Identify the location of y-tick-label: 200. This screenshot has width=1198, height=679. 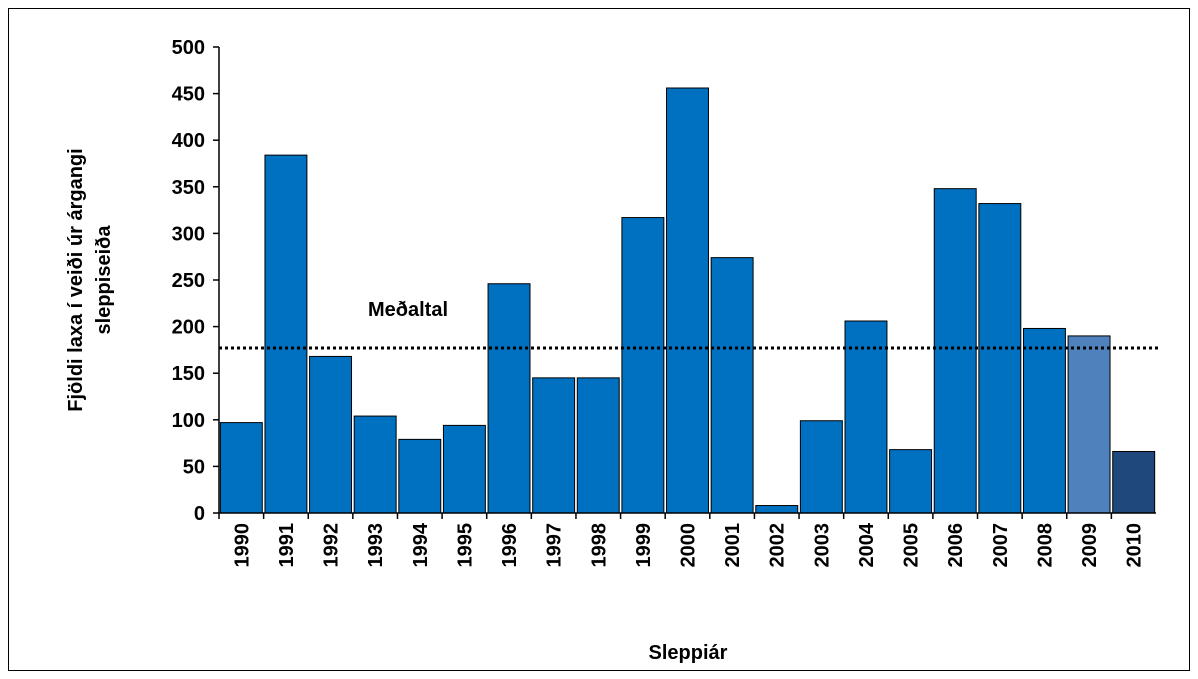
(188, 328).